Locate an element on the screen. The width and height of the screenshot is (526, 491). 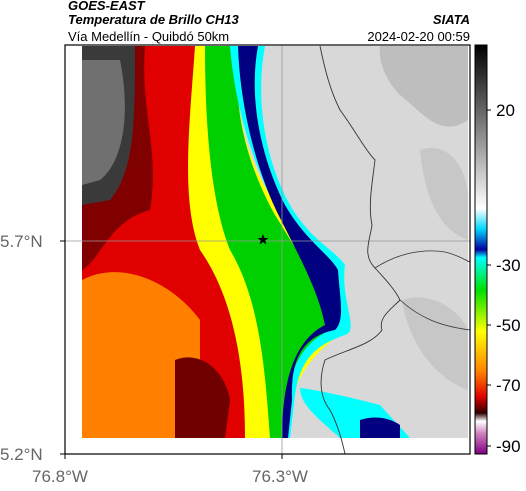
admin-boundary-south is located at coordinates (435, 315).